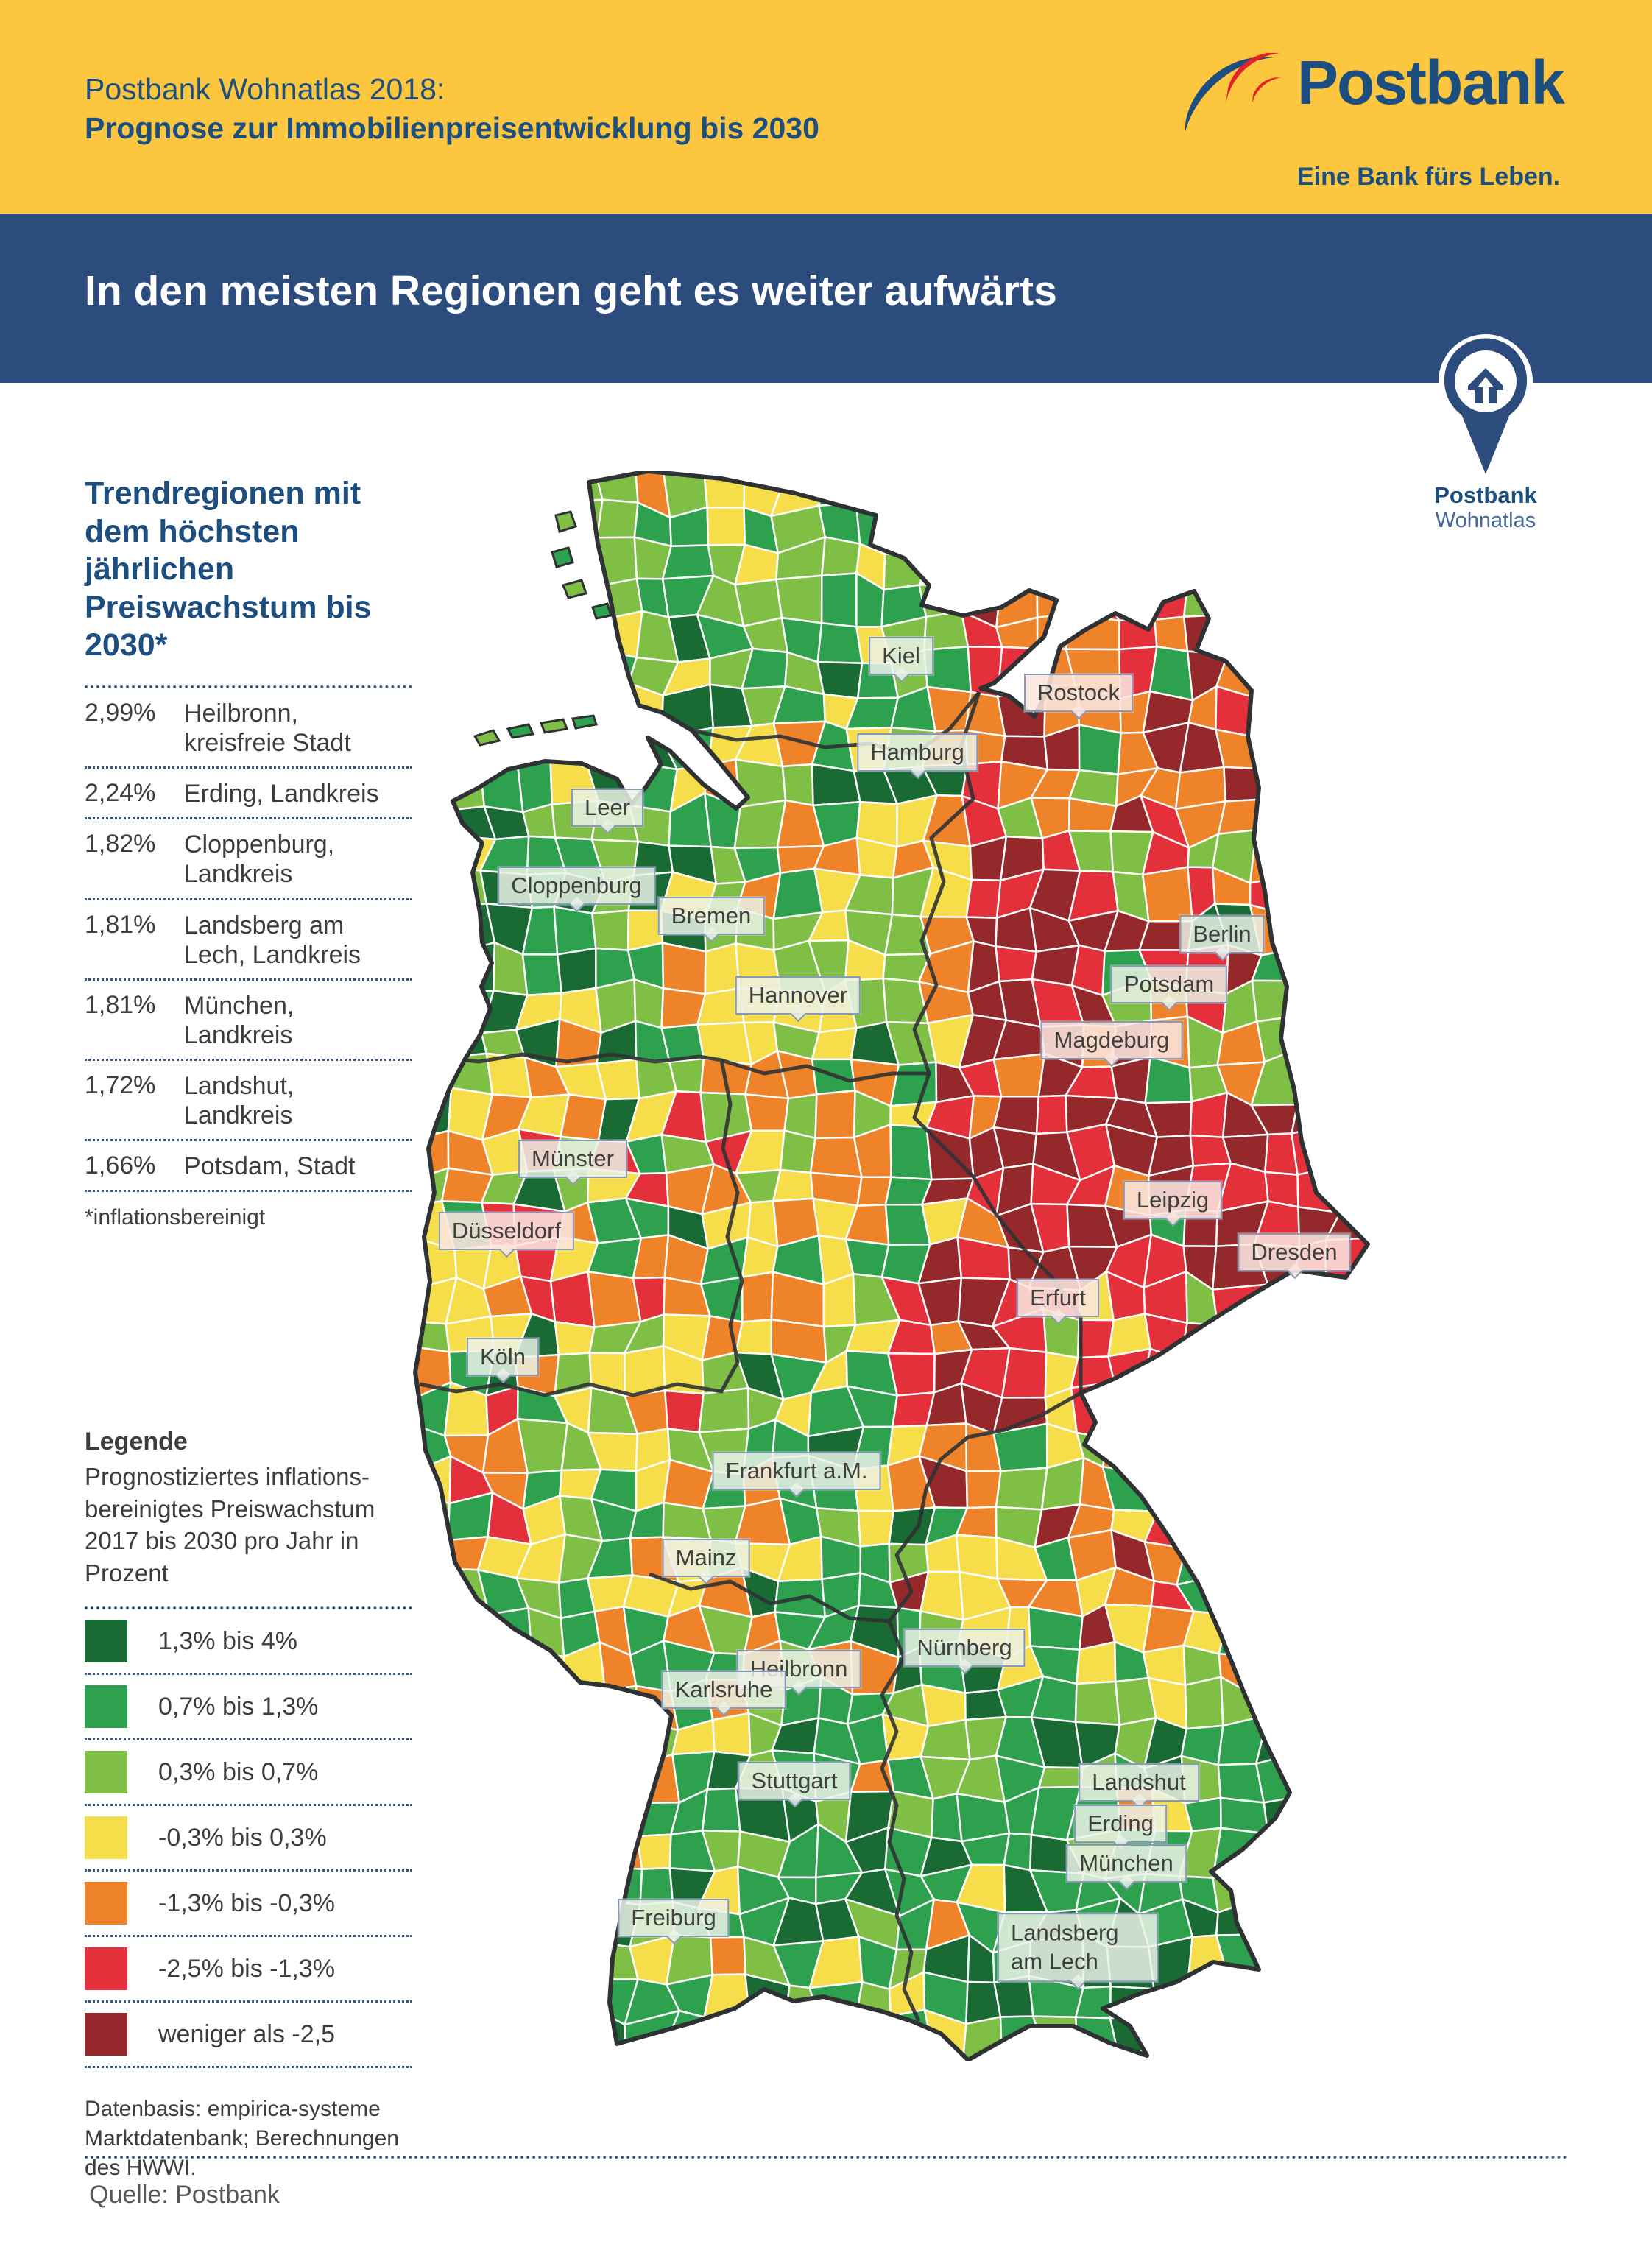 This screenshot has height=2261, width=1652. What do you see at coordinates (248, 794) in the screenshot?
I see `trend-row: 2,24% Erding, Landkreis` at bounding box center [248, 794].